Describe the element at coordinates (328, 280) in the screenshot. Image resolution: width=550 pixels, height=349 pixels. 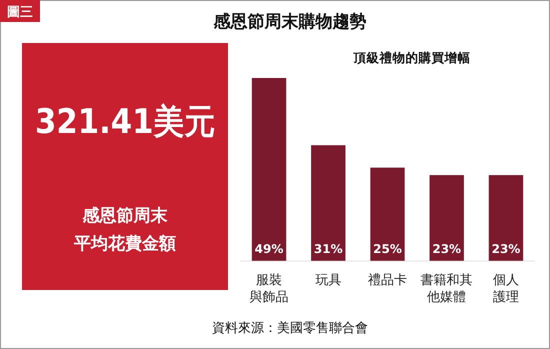
I see `x-tick-label: 玩具` at that location.